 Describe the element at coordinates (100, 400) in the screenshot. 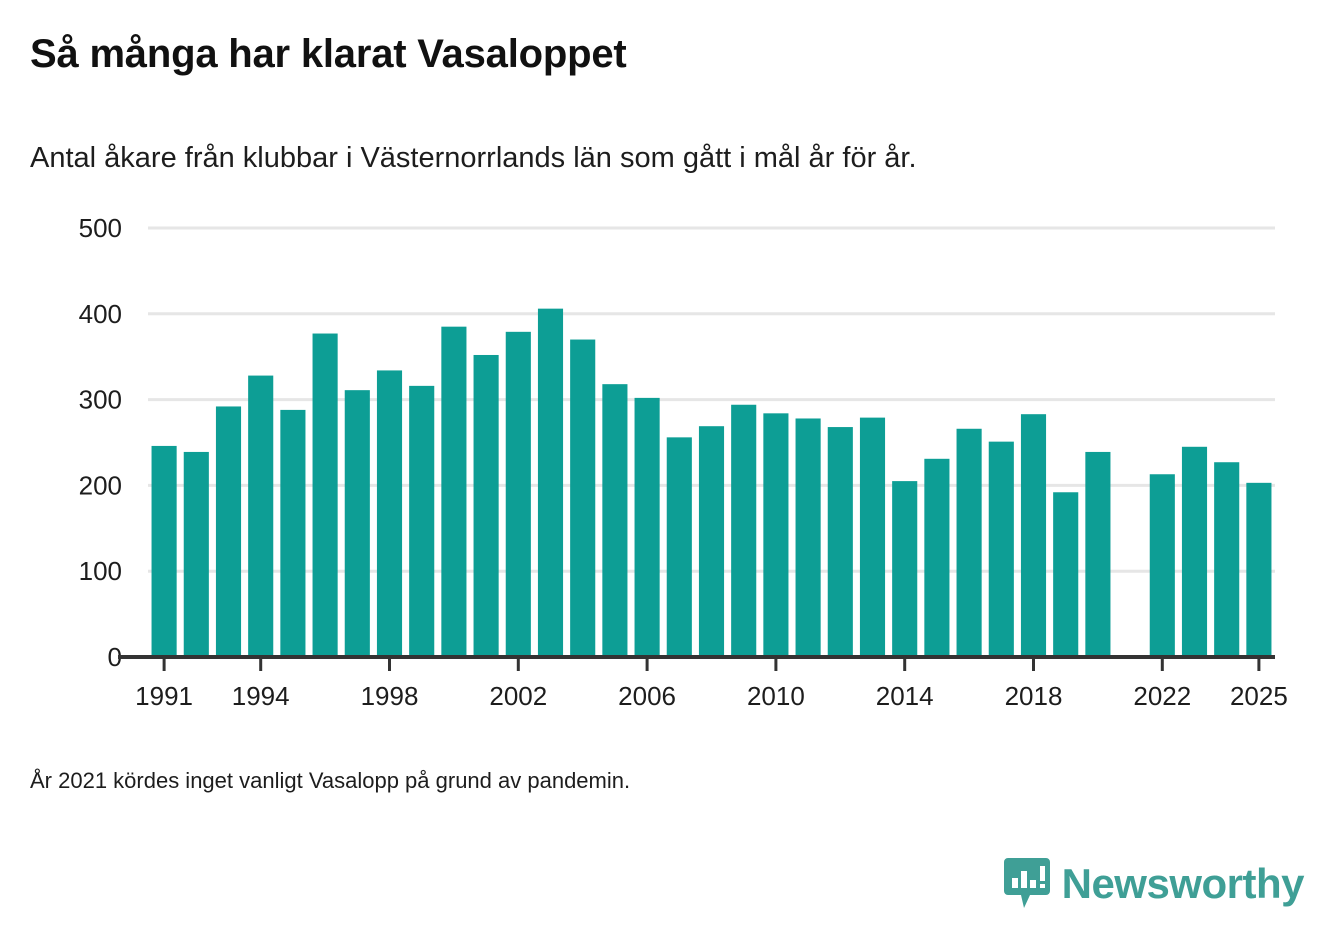

I see `y-axis-tick-label: 300` at that location.